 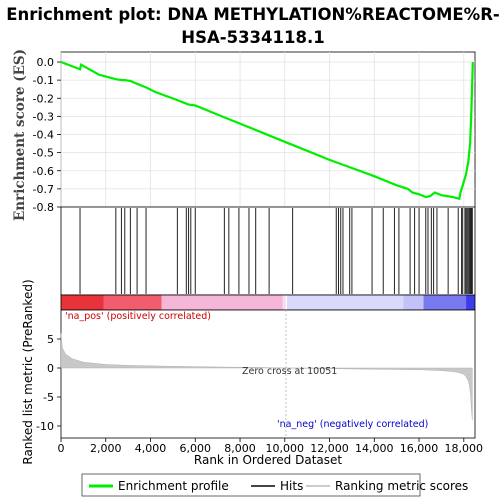 I want to click on legend-label: Hits, so click(x=291, y=486).